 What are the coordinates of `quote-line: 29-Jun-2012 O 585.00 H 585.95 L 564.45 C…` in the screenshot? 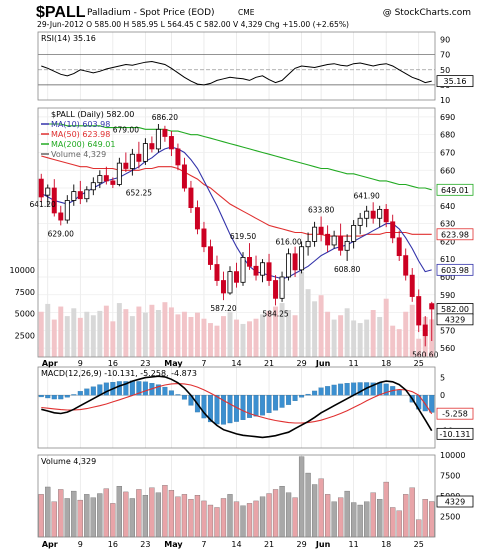 It's located at (193, 24).